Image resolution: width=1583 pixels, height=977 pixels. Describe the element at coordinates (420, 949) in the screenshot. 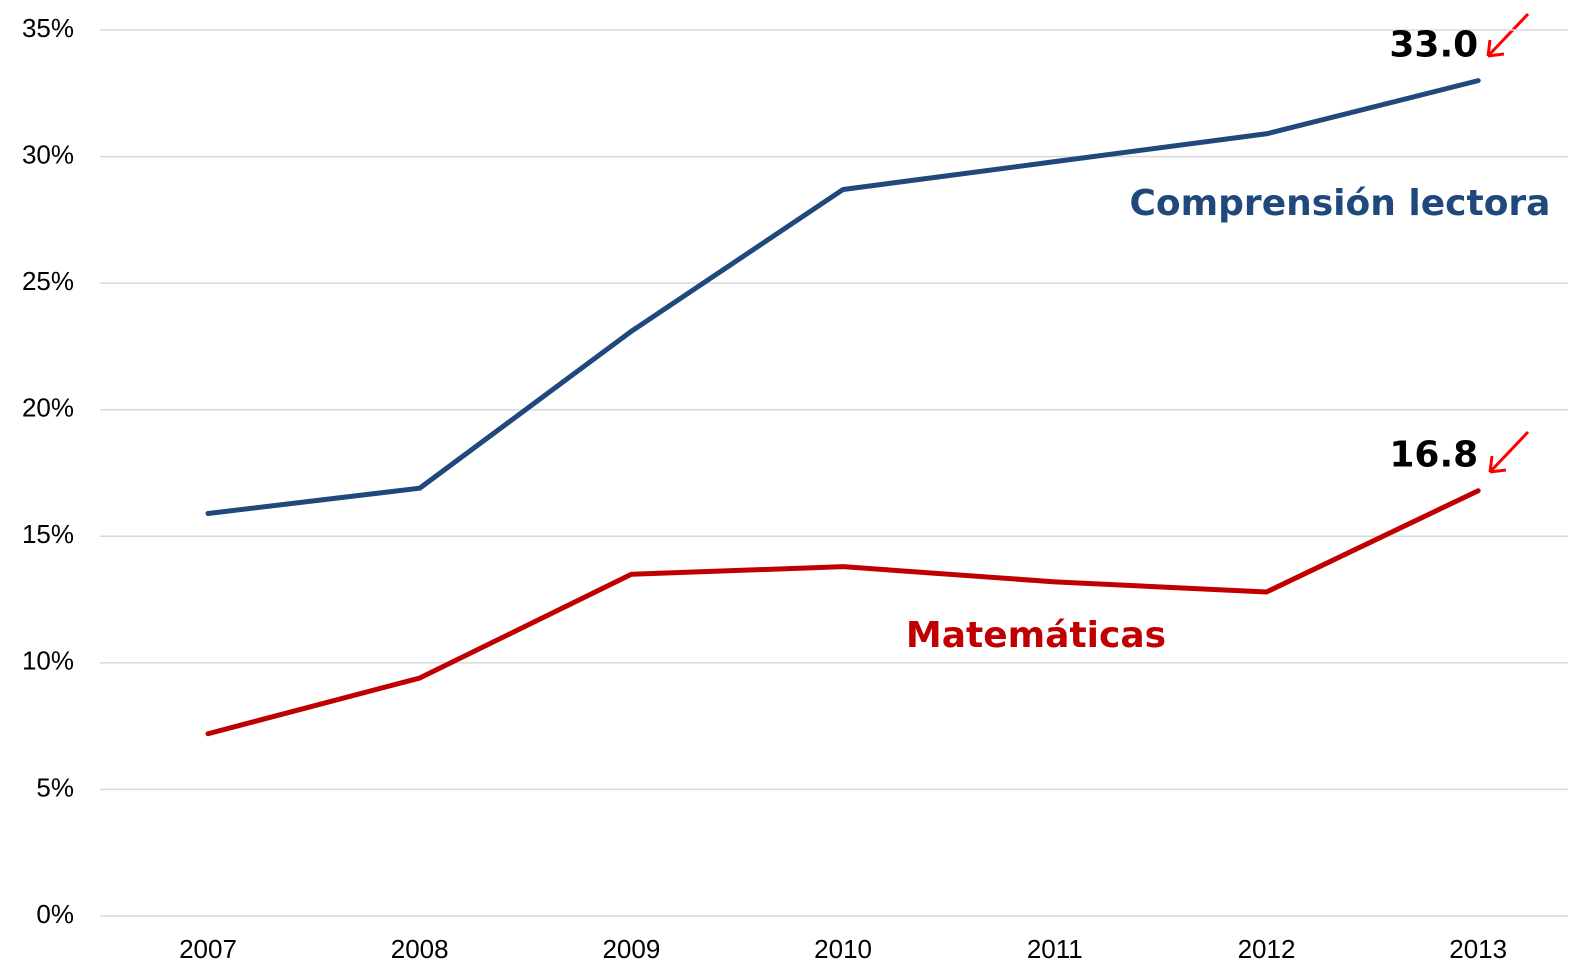

I see `x-tick-label: 2008` at that location.